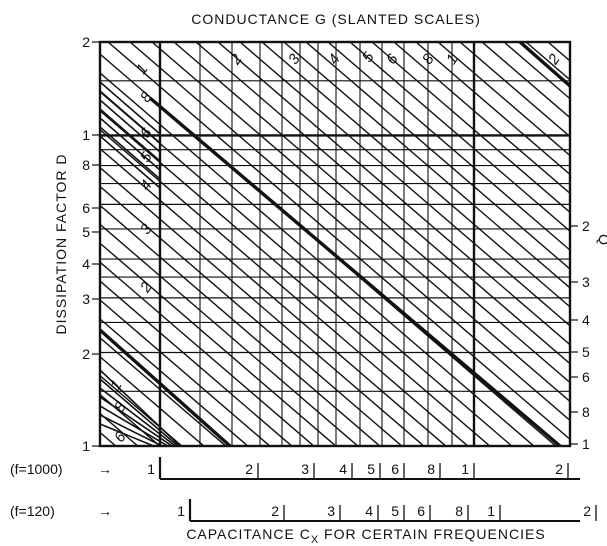 The height and width of the screenshot is (546, 607). I want to click on left-axis: 2 1 8 6 5 4 3 2 1, so click(91, 244).